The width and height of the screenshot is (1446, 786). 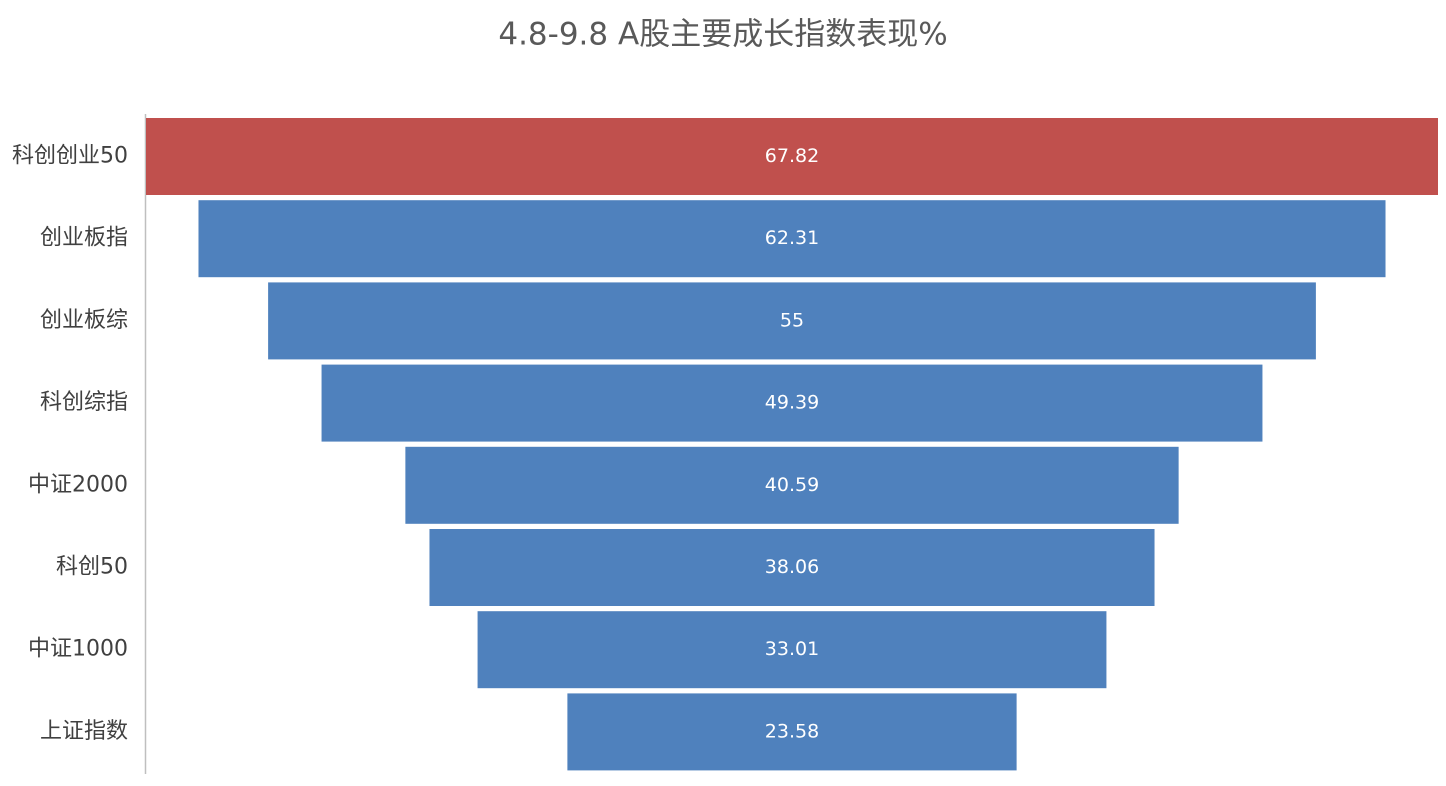 I want to click on value-label: 40.59, so click(x=792, y=485).